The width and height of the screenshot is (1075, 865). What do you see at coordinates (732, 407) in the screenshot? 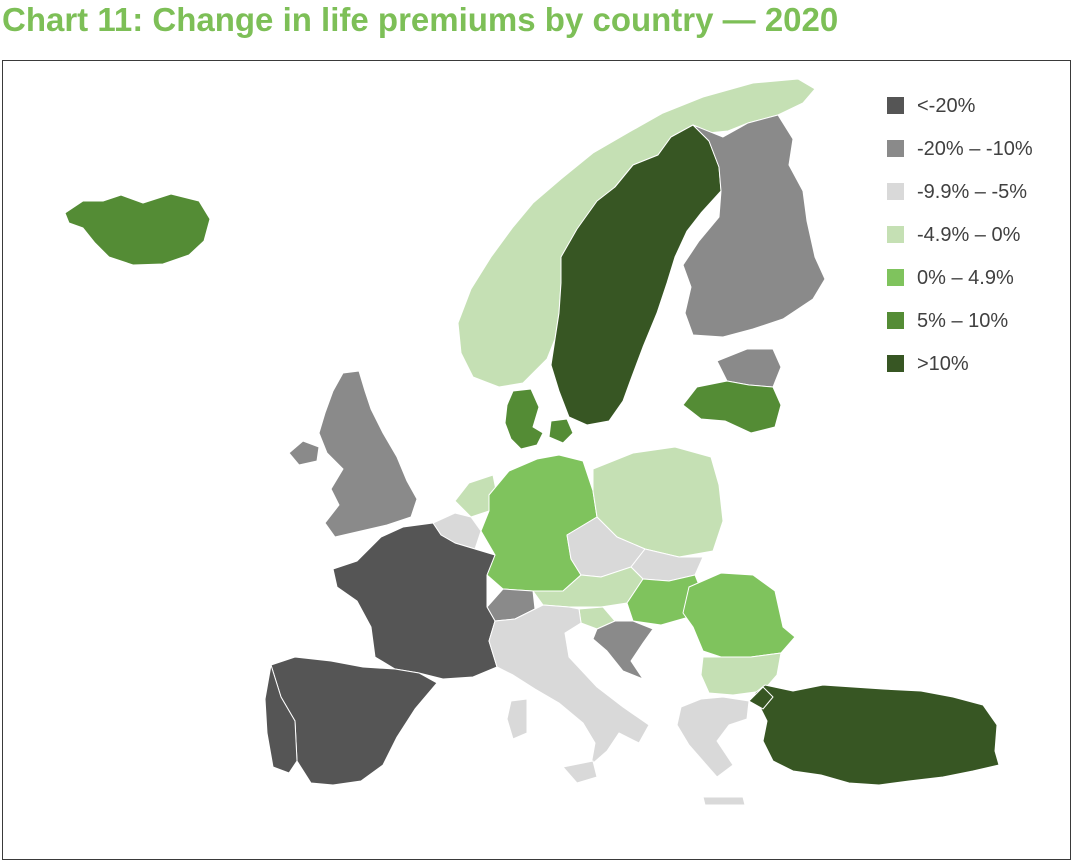
I see `country-latvia` at bounding box center [732, 407].